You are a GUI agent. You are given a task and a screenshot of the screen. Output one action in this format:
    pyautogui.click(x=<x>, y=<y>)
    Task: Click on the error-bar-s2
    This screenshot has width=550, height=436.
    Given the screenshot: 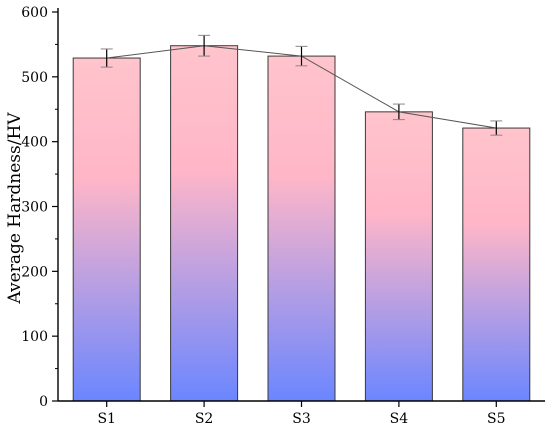 What is the action you would take?
    pyautogui.click(x=204, y=45)
    